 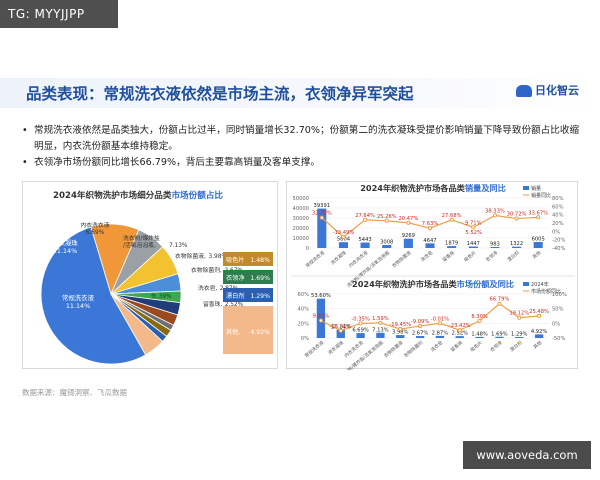 What do you see at coordinates (380, 330) in the screenshot?
I see `bar-value-label: 7.13%` at bounding box center [380, 330].